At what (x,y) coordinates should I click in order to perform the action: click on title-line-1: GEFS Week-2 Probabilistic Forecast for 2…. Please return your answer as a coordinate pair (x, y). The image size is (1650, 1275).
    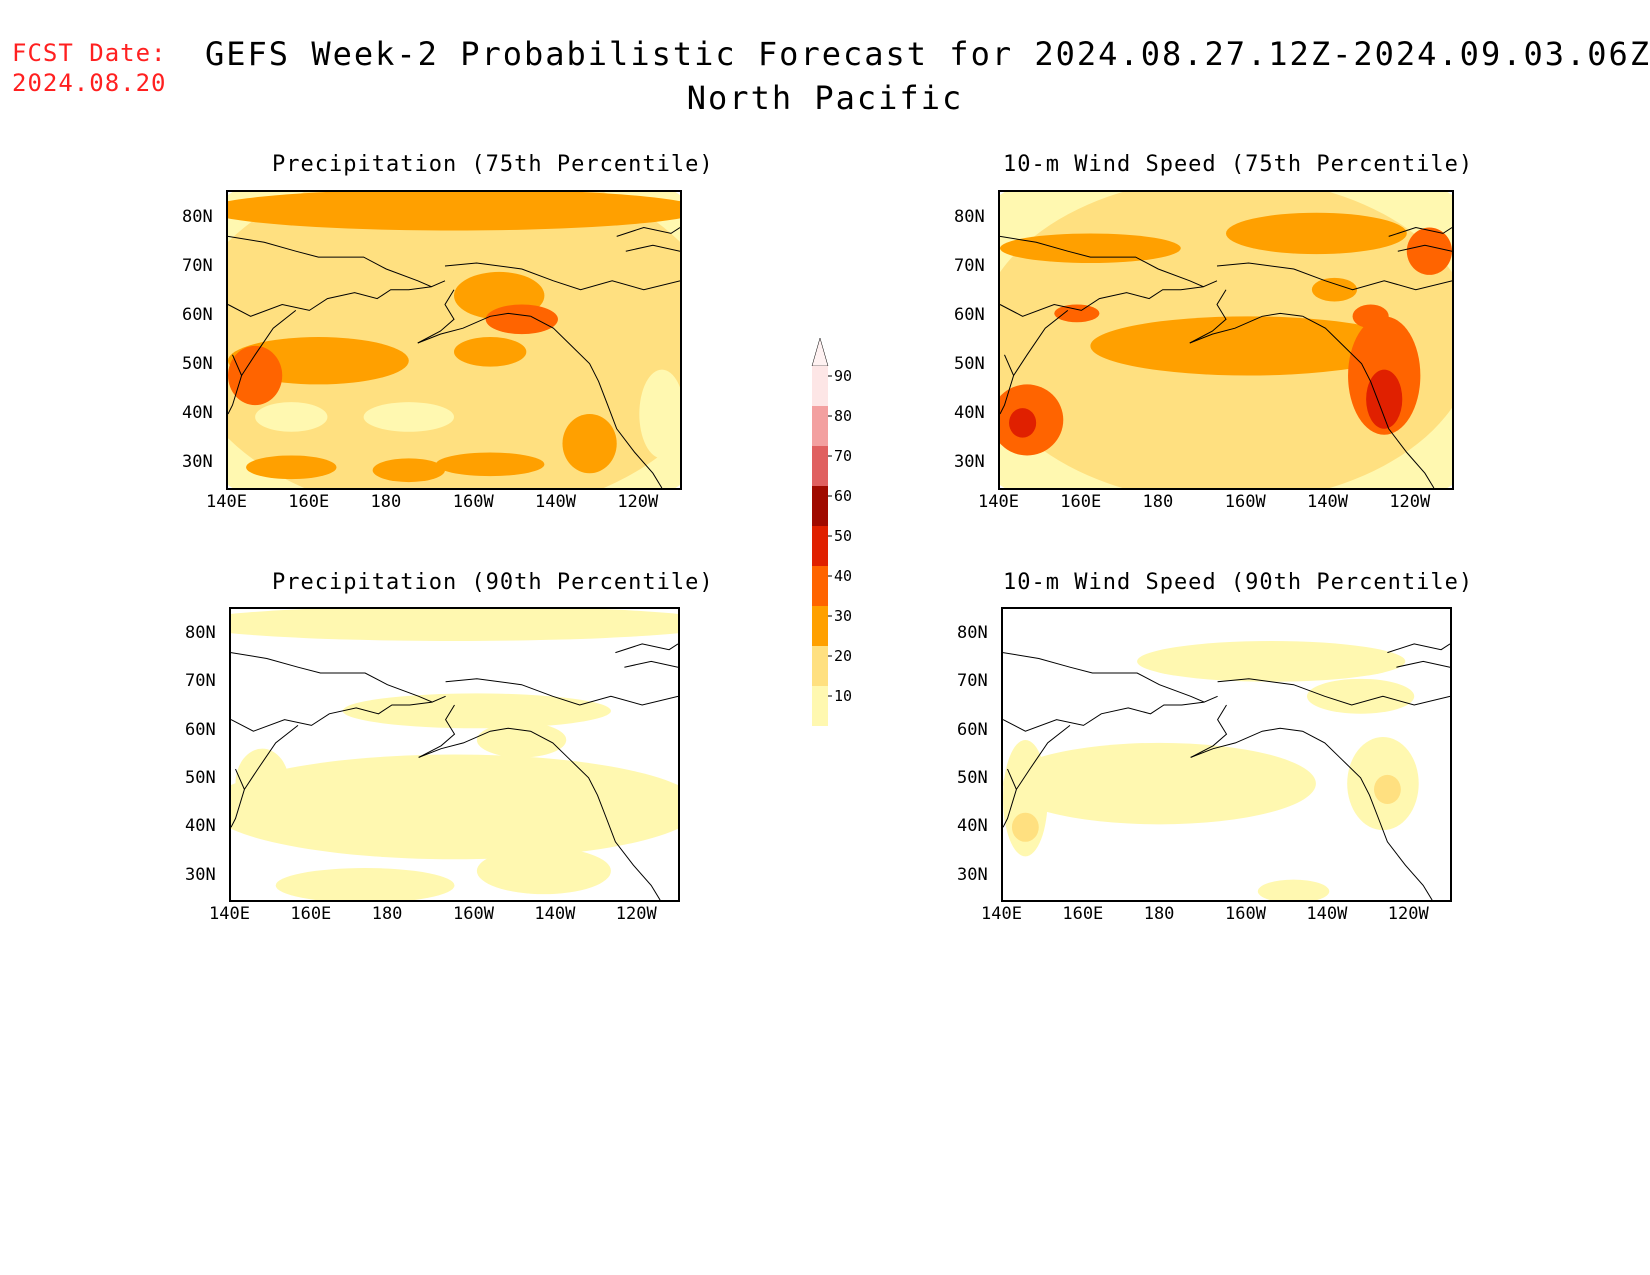
    Looking at the image, I should click on (927, 54).